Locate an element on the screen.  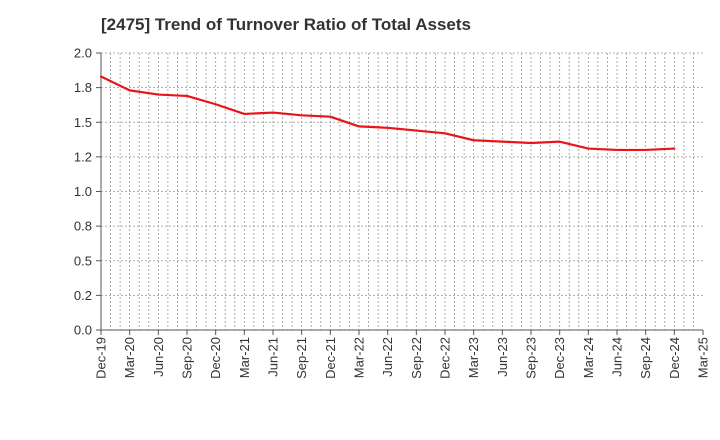
x-tick-label: Mar-22 is located at coordinates (359, 357).